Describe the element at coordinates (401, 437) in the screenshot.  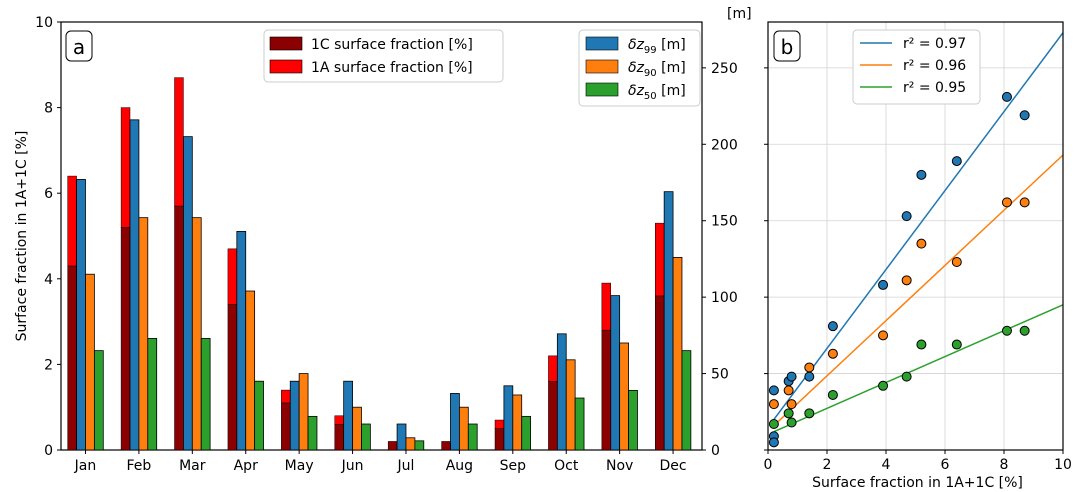
I see `bar-dz99-jul` at that location.